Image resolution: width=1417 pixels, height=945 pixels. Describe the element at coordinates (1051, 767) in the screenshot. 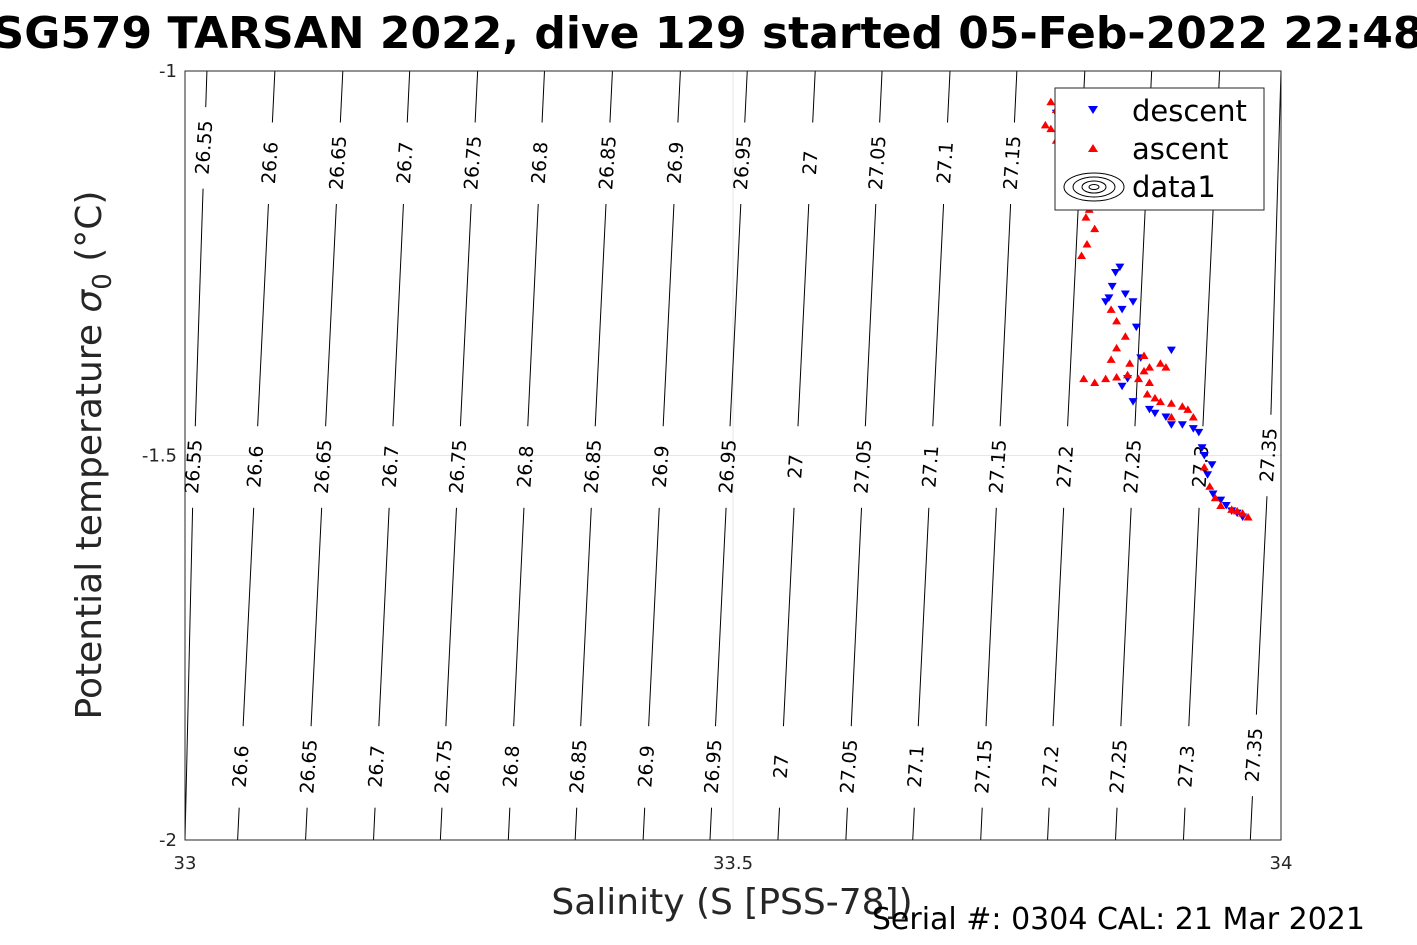

I see `contour-label: 27.2` at that location.